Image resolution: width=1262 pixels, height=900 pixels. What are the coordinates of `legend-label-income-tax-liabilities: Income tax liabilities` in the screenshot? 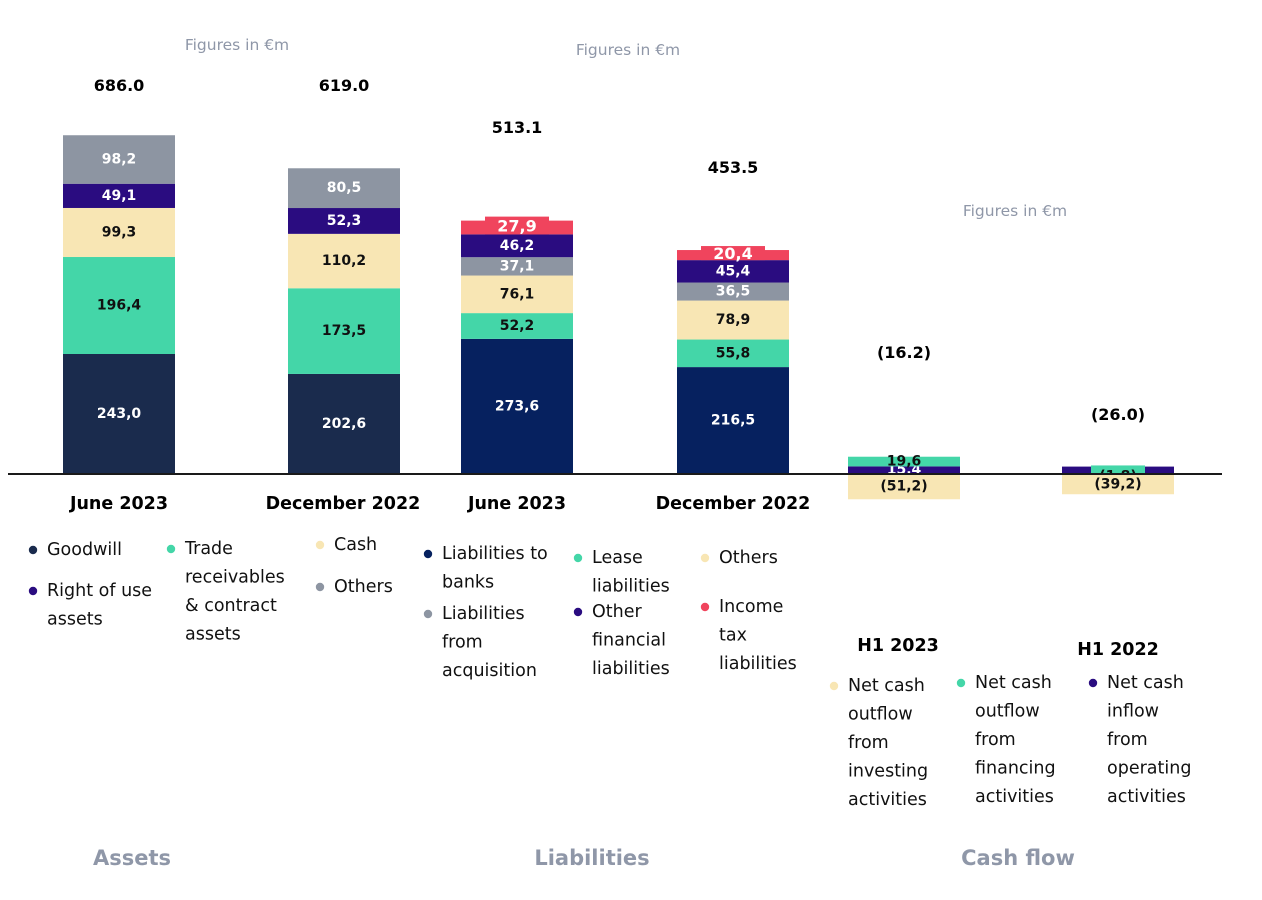 It's located at (758, 635).